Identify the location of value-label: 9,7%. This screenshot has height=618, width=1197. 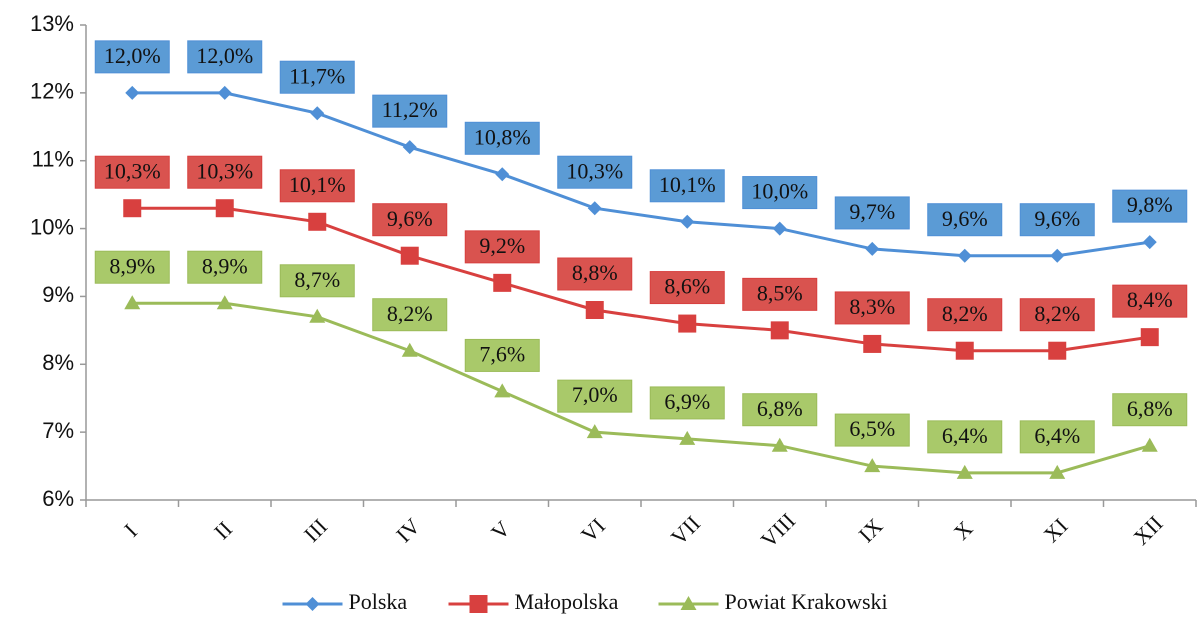
(872, 211).